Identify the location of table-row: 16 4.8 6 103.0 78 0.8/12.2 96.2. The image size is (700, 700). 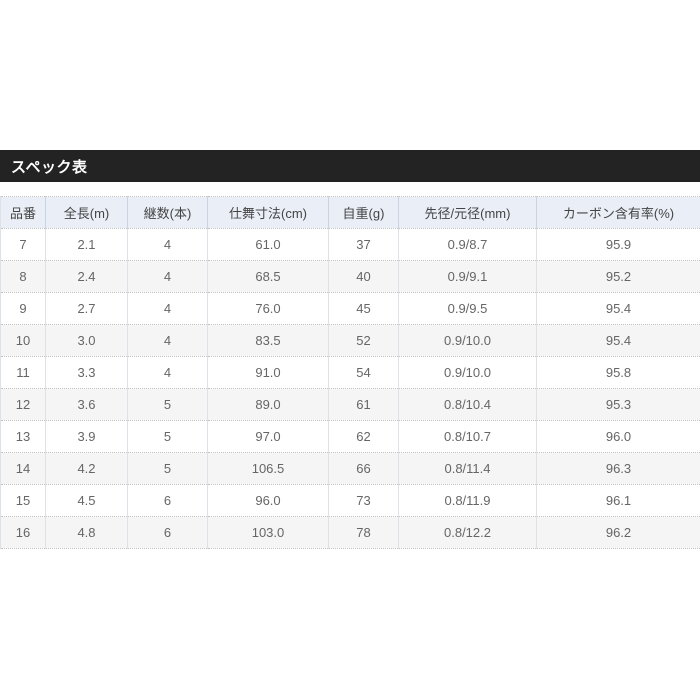
(350, 532).